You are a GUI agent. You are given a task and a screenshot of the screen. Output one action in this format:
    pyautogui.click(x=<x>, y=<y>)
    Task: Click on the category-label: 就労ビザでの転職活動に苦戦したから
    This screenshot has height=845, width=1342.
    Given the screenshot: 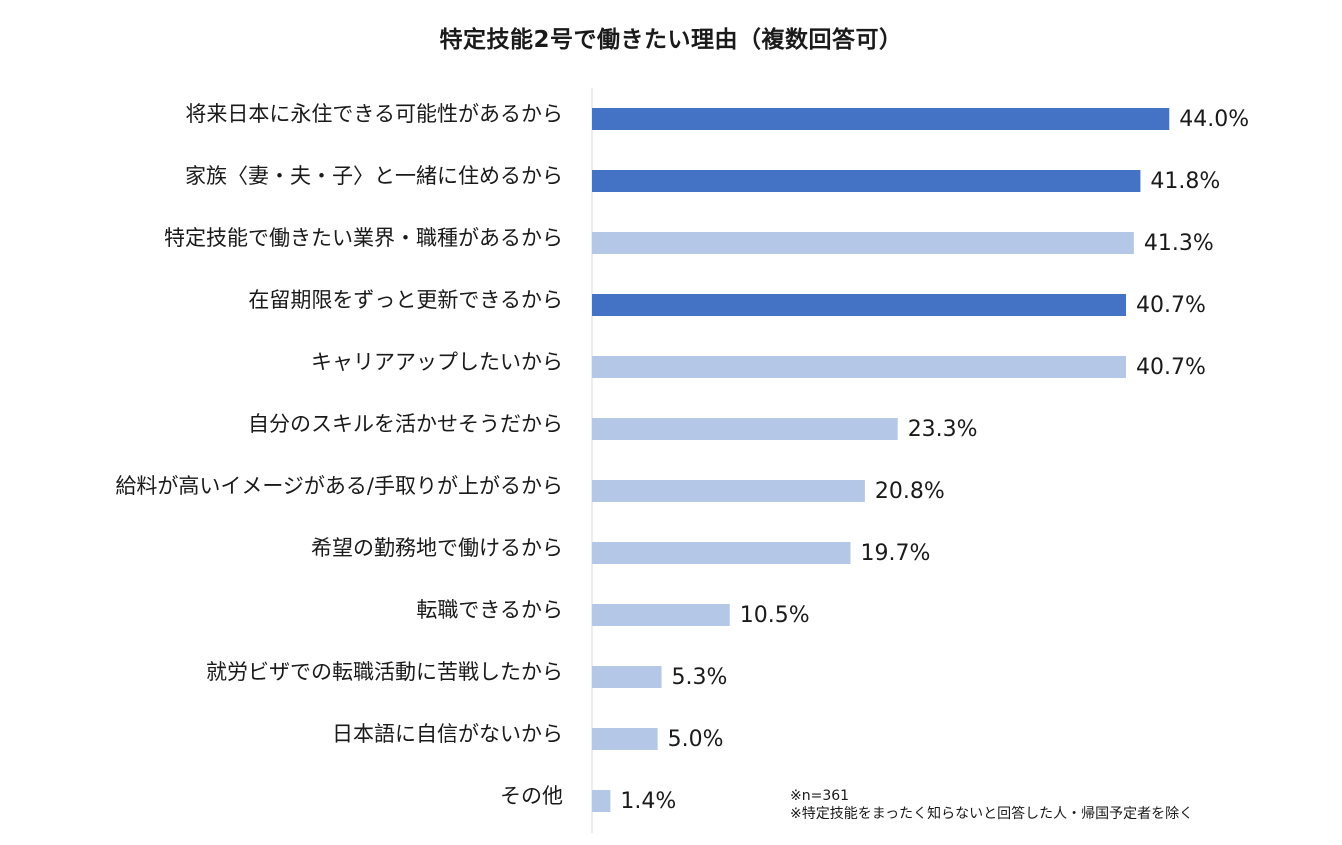 What is the action you would take?
    pyautogui.click(x=384, y=672)
    